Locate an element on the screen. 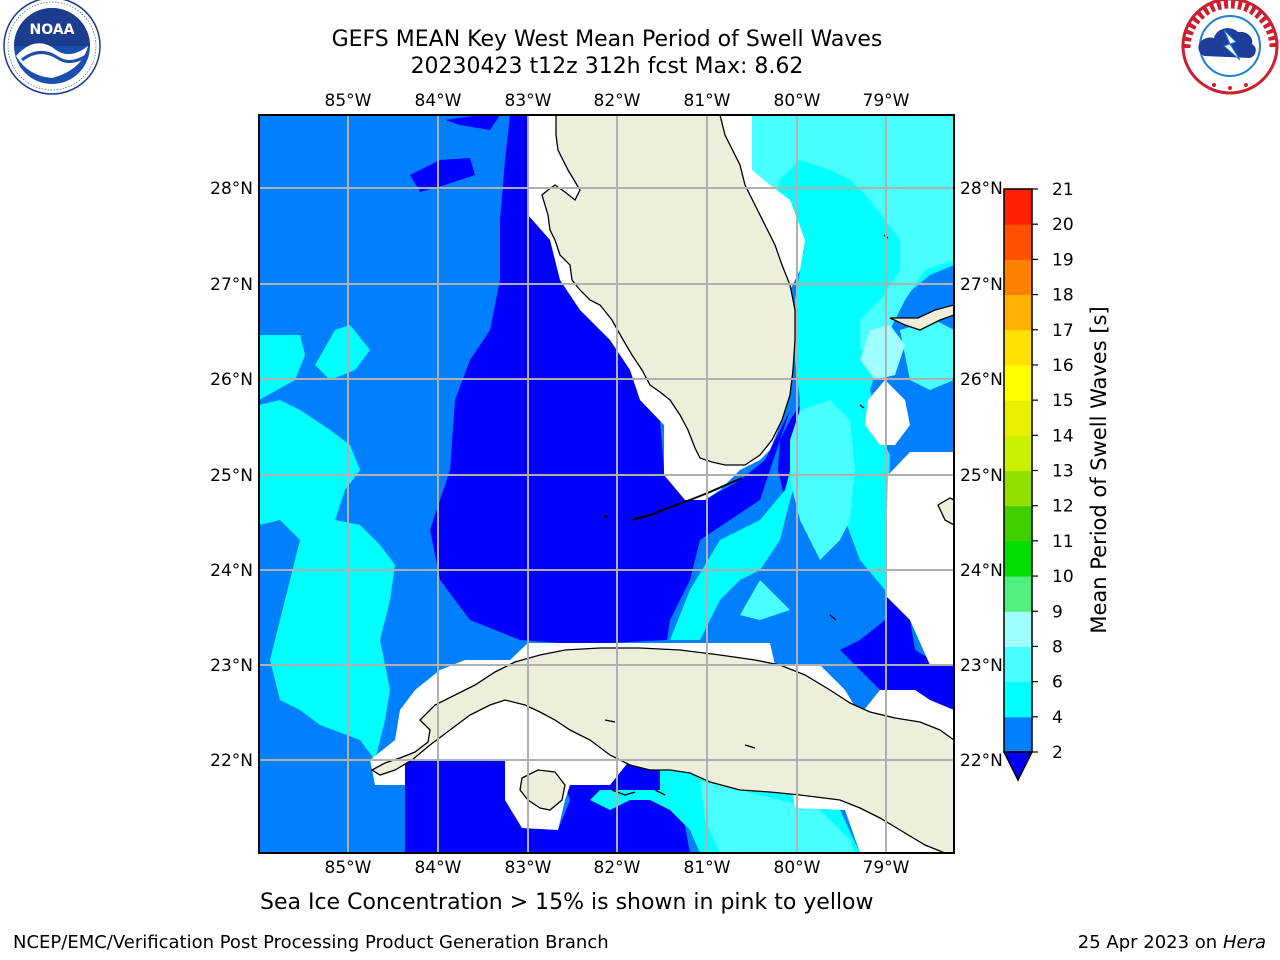 The image size is (1280, 960). lon-labels-top: 85°W 84°W 83°W 82°W 81°W 80°W 79°W is located at coordinates (617, 101).